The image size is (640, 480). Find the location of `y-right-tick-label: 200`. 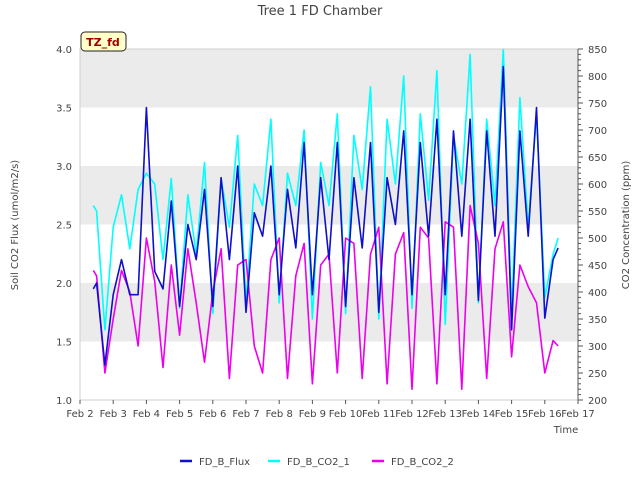

y-right-tick-label: 200 is located at coordinates (597, 401).